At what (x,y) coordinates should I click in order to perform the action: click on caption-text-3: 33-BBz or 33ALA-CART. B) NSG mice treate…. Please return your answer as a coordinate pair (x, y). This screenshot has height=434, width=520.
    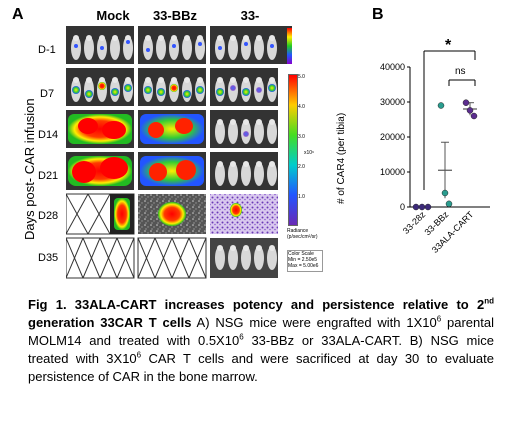
    Looking at the image, I should click on (261, 349).